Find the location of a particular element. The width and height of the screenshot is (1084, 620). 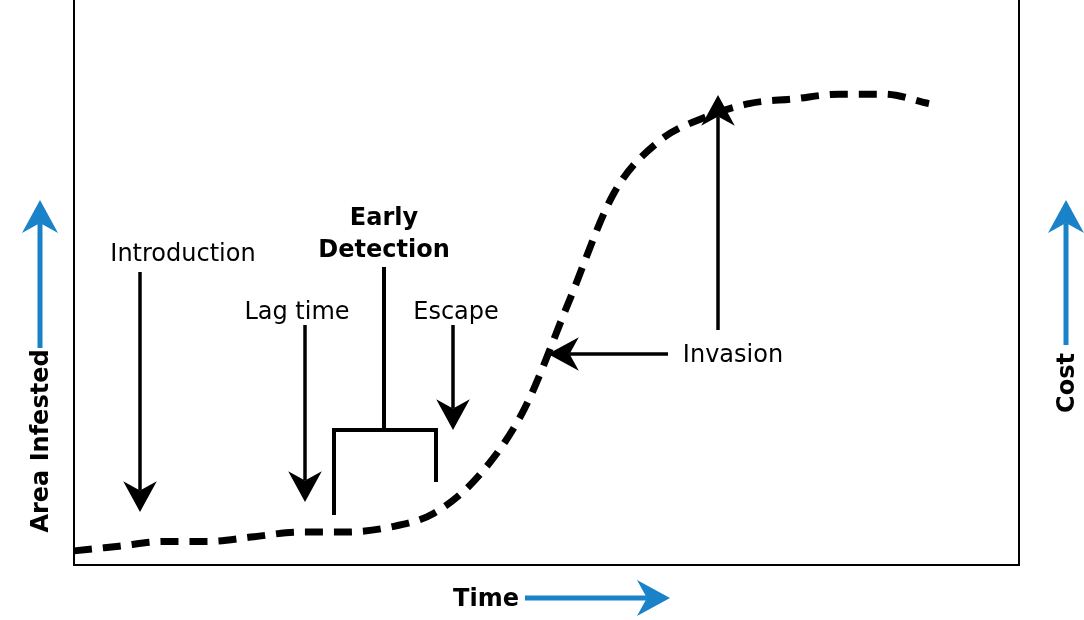

annotation: Escape is located at coordinates (456, 311).